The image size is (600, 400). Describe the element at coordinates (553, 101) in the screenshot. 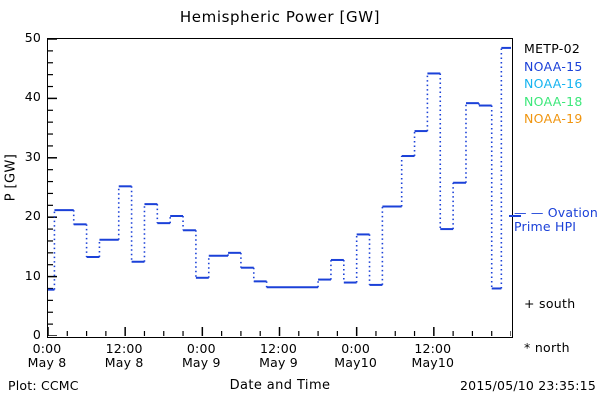

I see `legend-item-noaa-18: NOAA-18` at that location.